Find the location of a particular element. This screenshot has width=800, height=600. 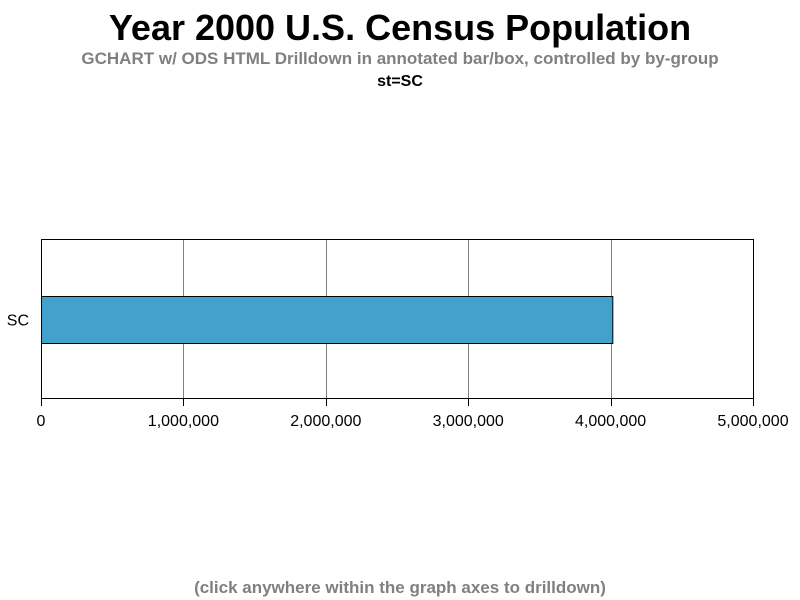

bar-sc is located at coordinates (327, 320).